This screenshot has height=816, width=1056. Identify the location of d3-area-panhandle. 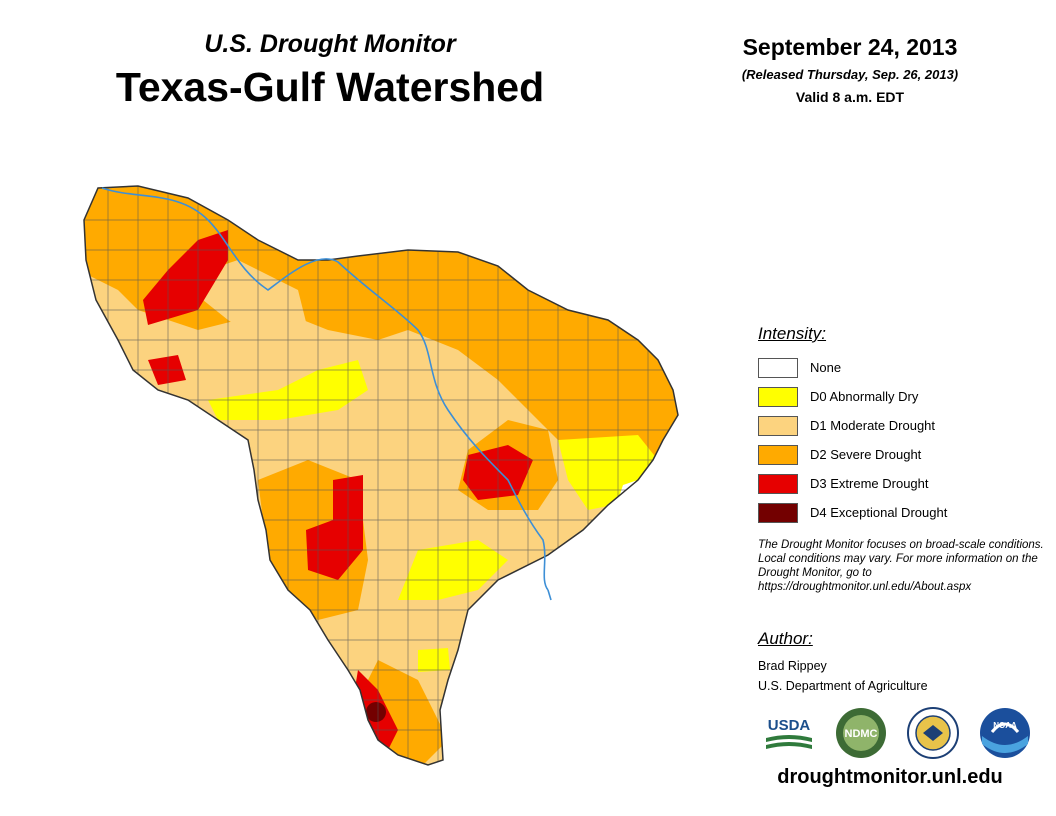
(185, 277).